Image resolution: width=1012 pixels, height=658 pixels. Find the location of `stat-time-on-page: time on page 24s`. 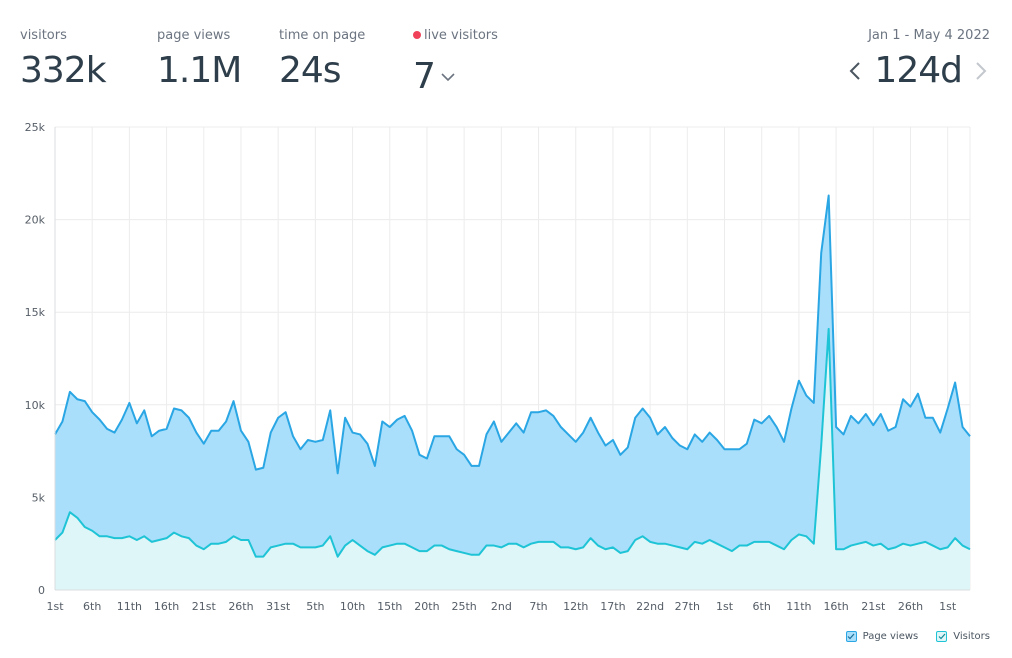

stat-time-on-page: time on page 24s is located at coordinates (322, 60).